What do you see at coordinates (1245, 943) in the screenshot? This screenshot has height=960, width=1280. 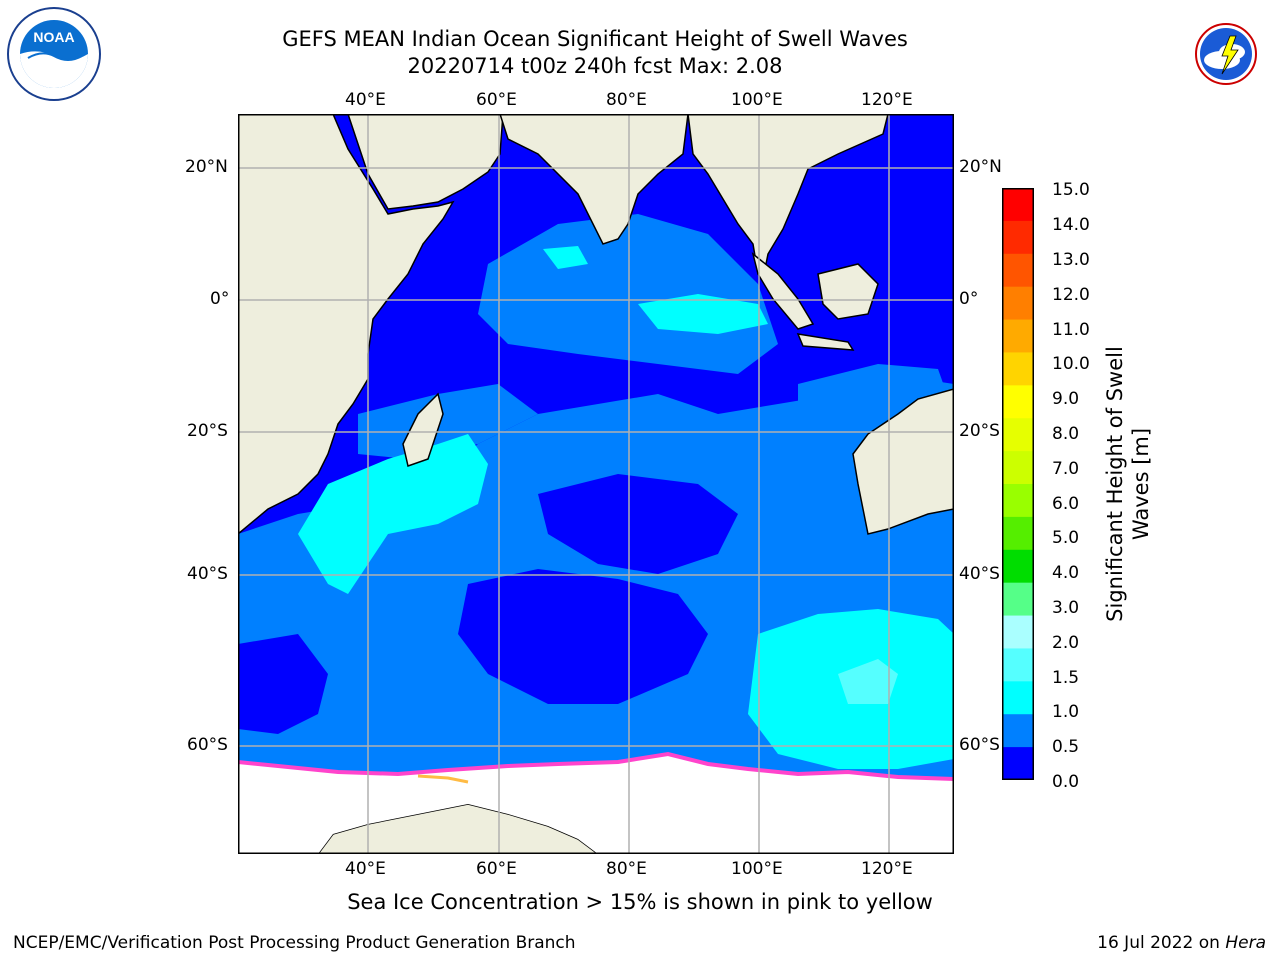 I see `footer-host: Hera` at bounding box center [1245, 943].